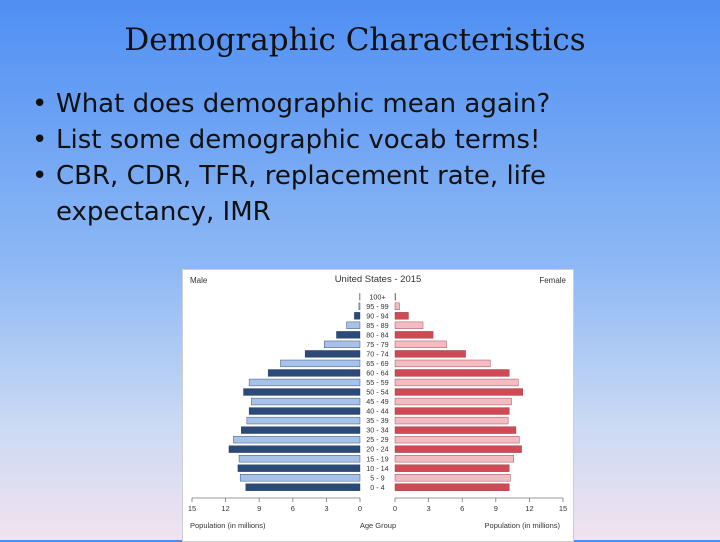 The image size is (720, 542). What do you see at coordinates (259, 508) in the screenshot?
I see `male-tick-label: 9` at bounding box center [259, 508].